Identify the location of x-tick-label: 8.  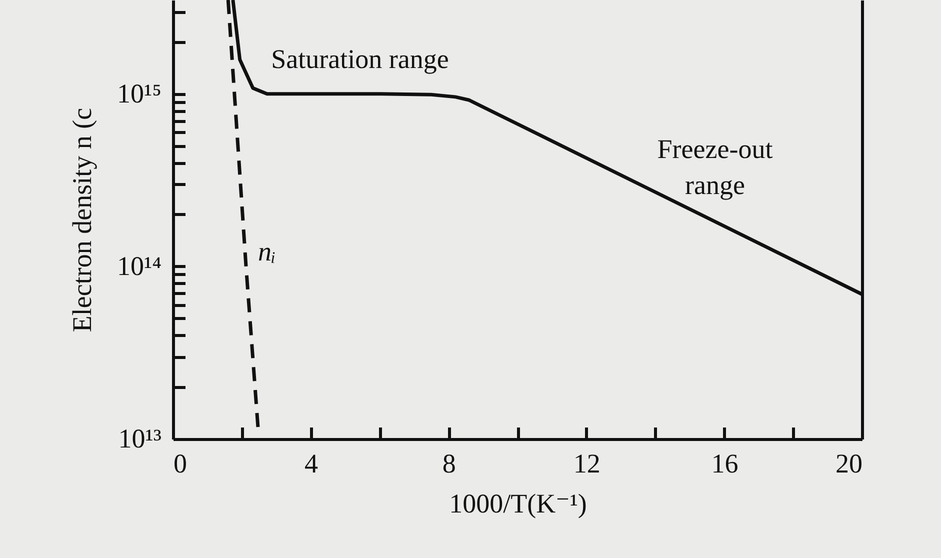
(449, 463).